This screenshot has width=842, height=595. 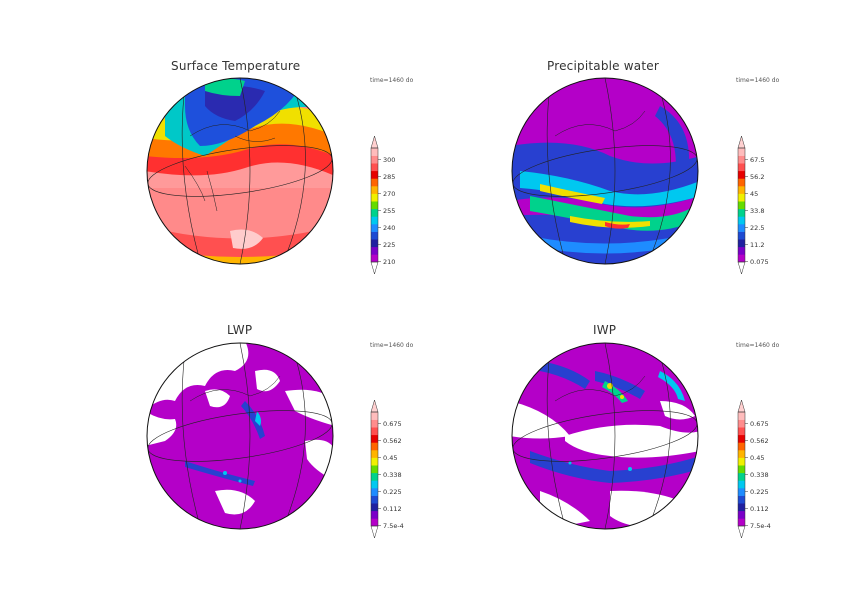 I want to click on tick-label: 33.8, so click(x=757, y=211).